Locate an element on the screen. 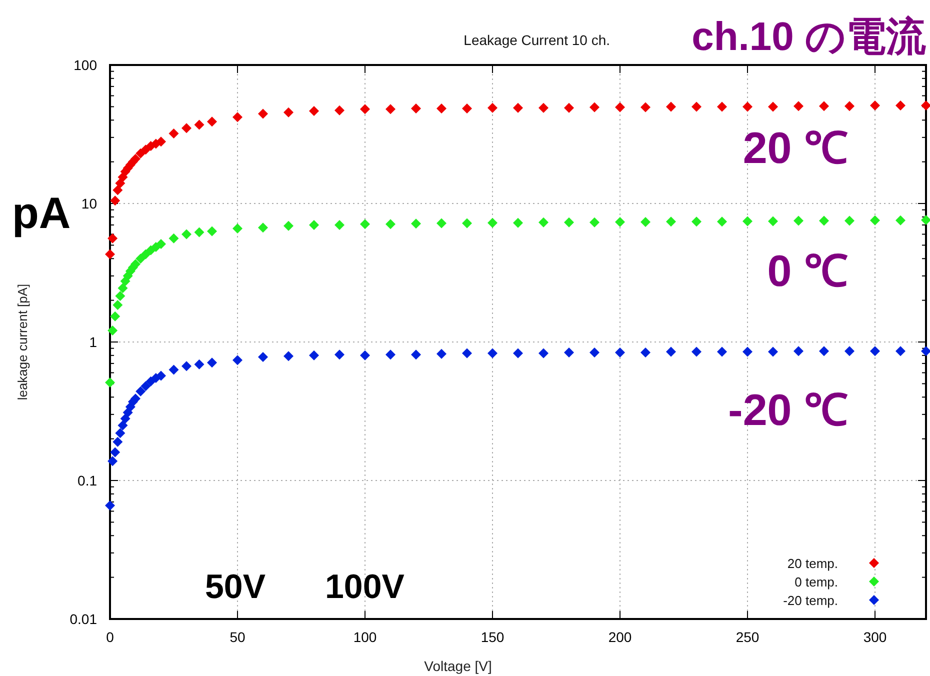 This screenshot has width=930, height=676. x-tick-label: 100 is located at coordinates (365, 637).